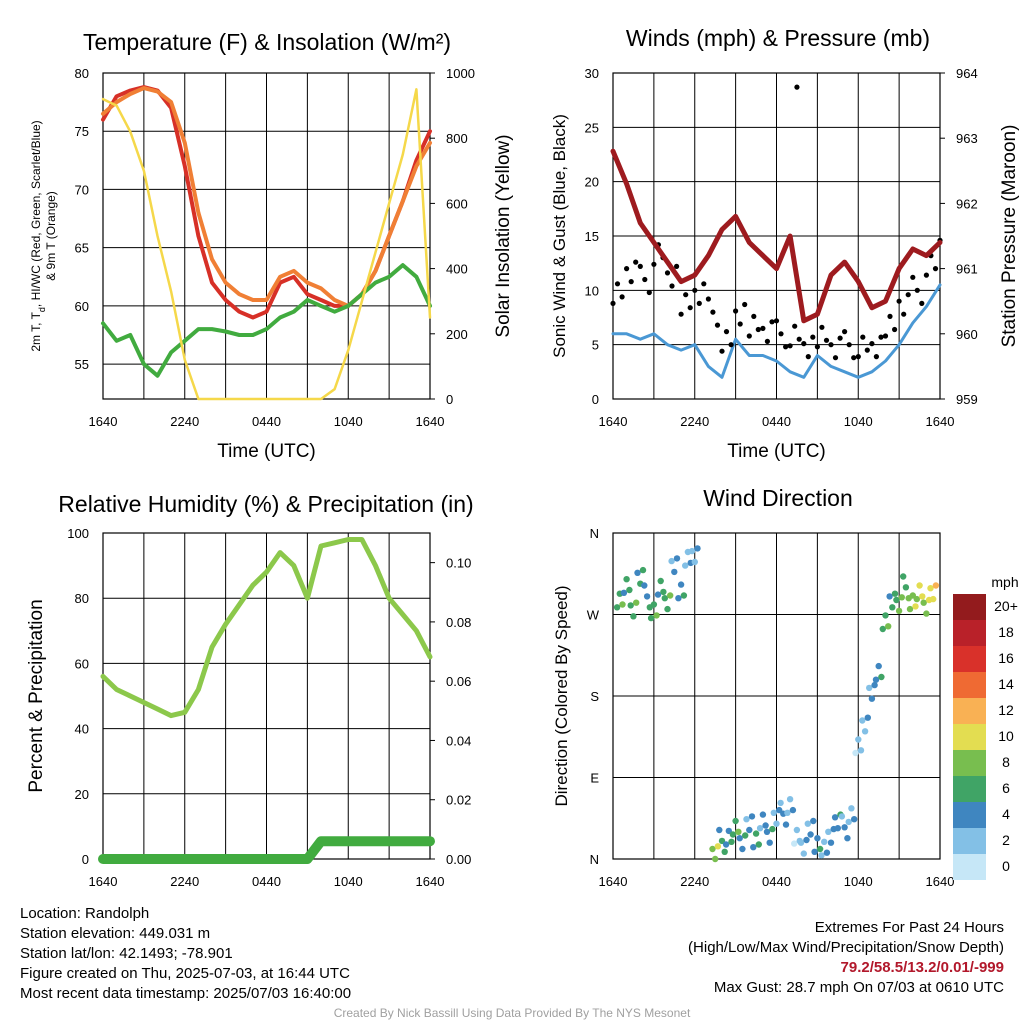 The image size is (1024, 1024). I want to click on y2-tick-label: 600, so click(457, 203).